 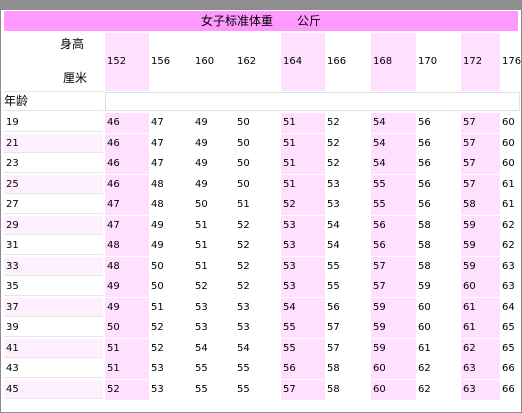 I want to click on table-title: 女子标准体重 公斤, so click(x=261, y=21).